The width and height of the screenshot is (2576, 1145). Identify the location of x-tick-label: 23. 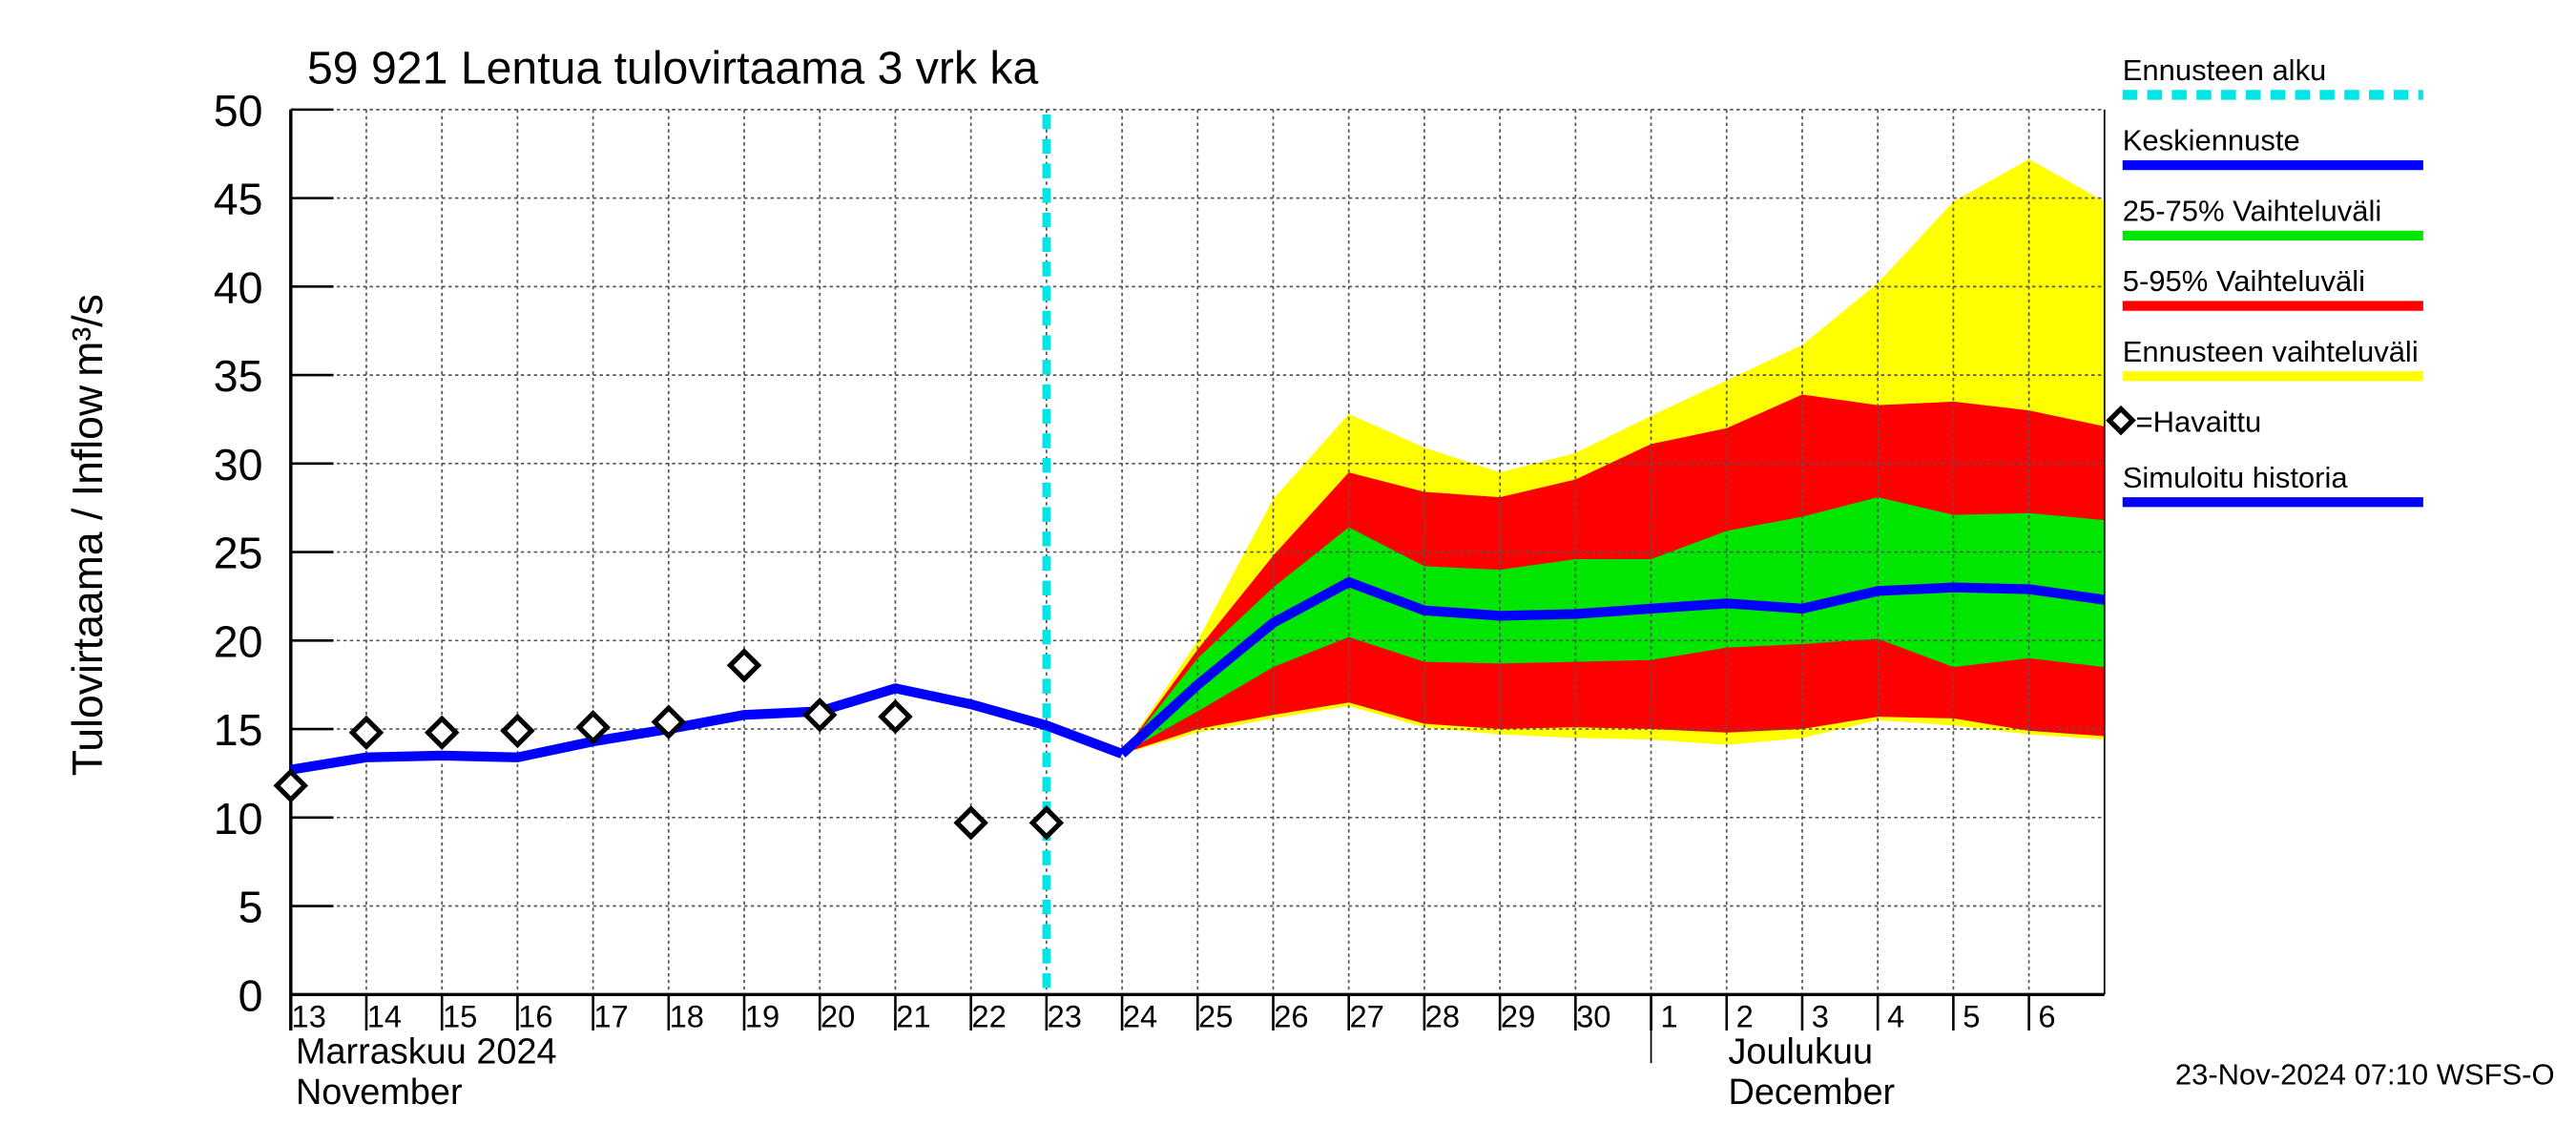
(1065, 1017).